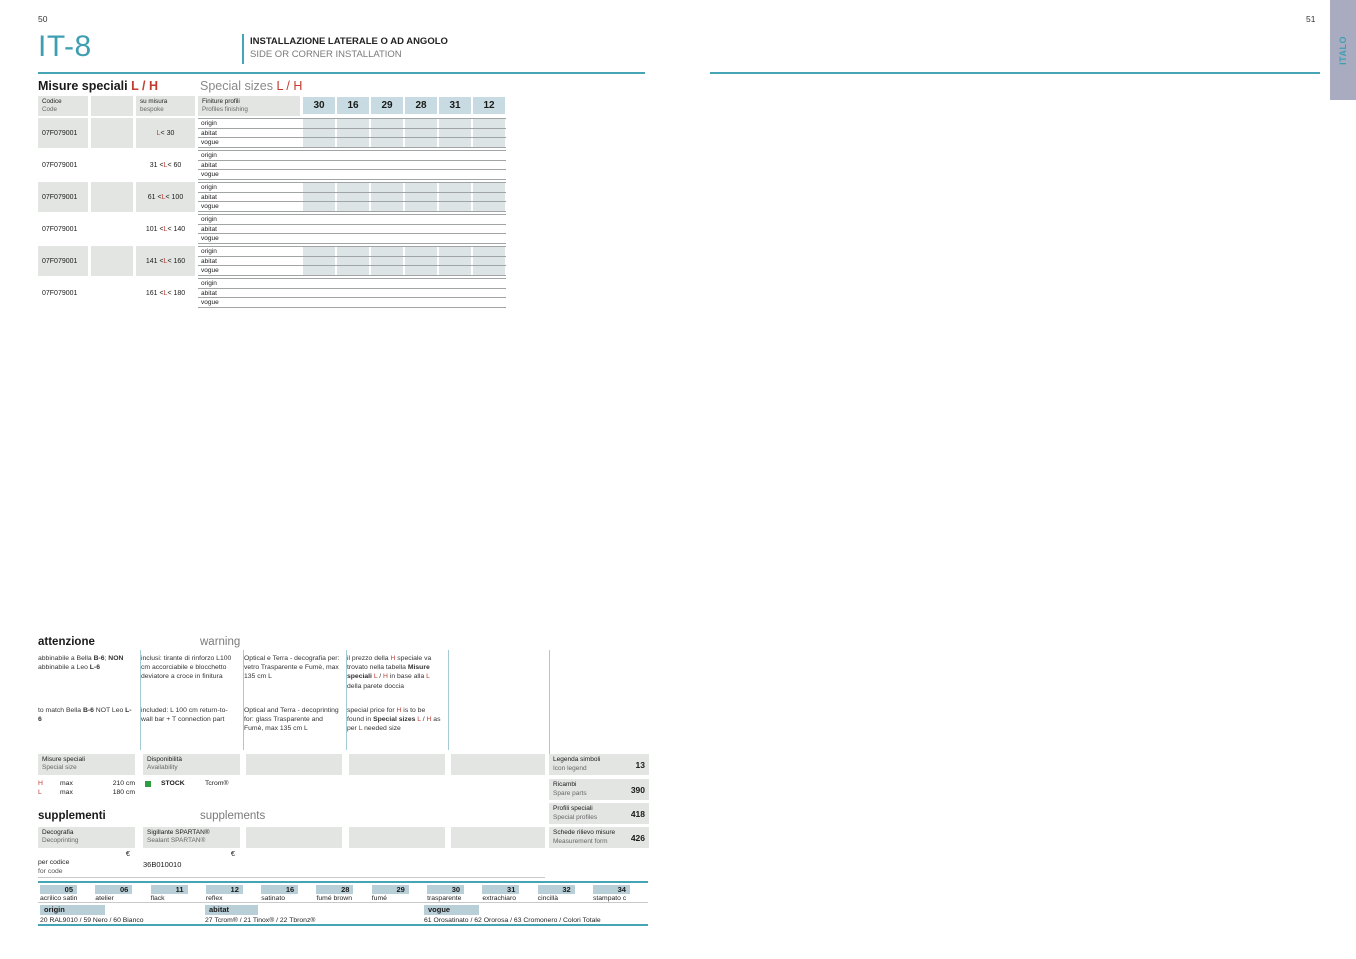 Image resolution: width=1356 pixels, height=959 pixels. I want to click on legend-mid-divider, so click(343, 902).